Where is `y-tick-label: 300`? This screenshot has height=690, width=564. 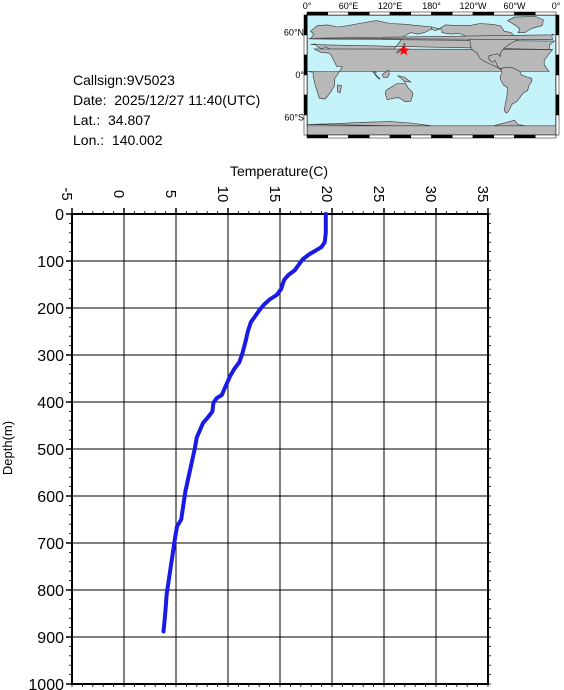 y-tick-label: 300 is located at coordinates (50, 356).